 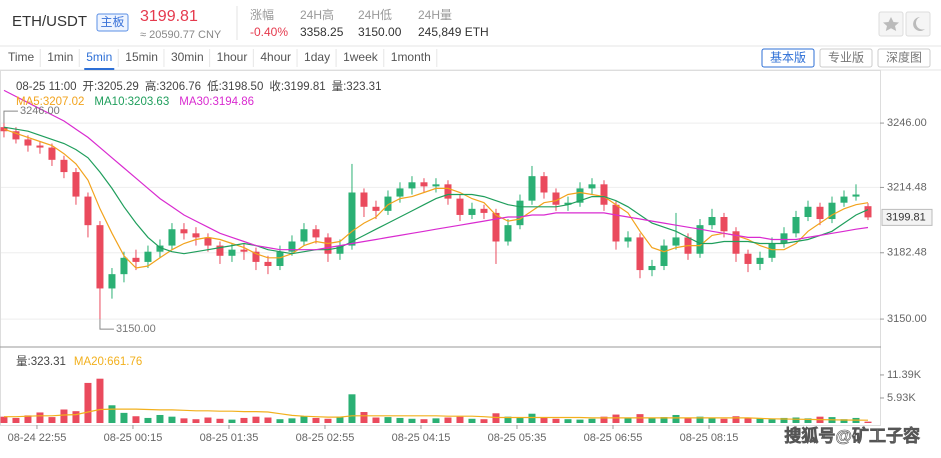 What do you see at coordinates (131, 102) in the screenshot?
I see `legend-entry: MA10:3203.63` at bounding box center [131, 102].